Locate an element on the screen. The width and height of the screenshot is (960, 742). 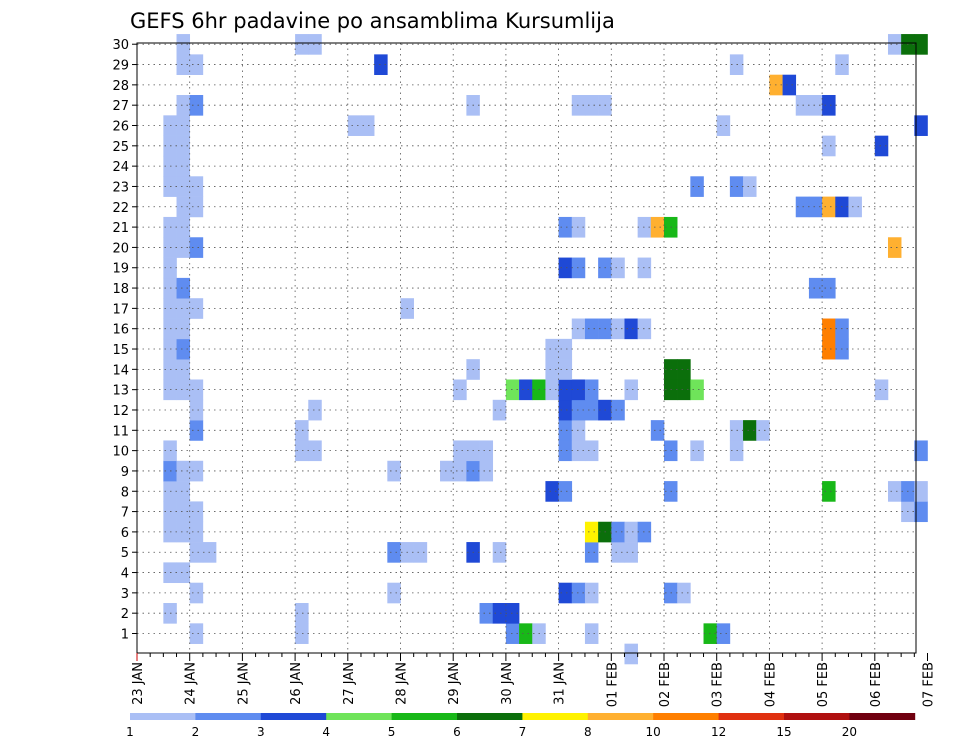
y-tick-label: 9 is located at coordinates (125, 472).